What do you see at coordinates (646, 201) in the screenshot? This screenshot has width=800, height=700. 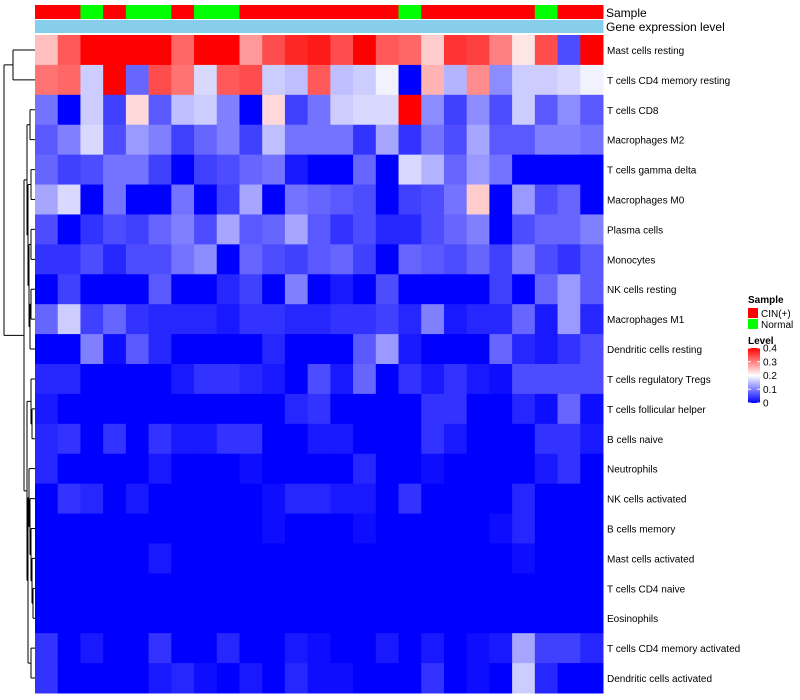 I see `row-label: Macrophages M0` at bounding box center [646, 201].